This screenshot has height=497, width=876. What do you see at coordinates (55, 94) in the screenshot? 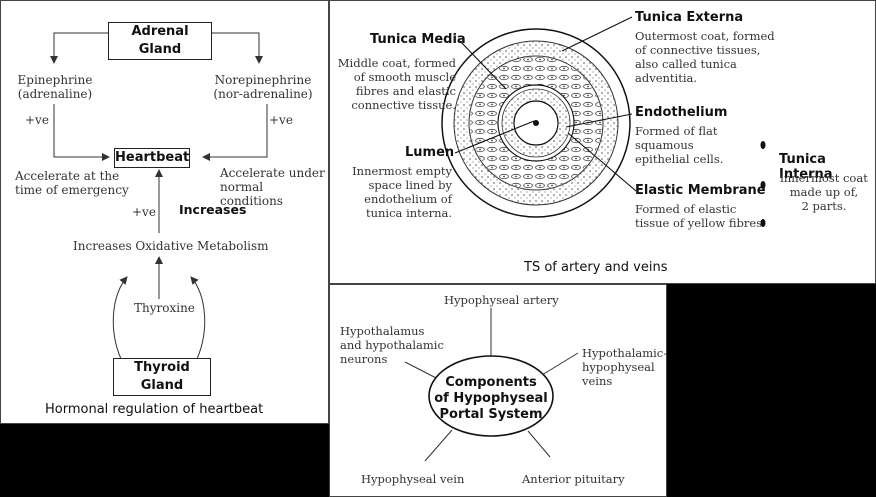
I see `epinephrine-alt-name: (adrenaline)` at bounding box center [55, 94].